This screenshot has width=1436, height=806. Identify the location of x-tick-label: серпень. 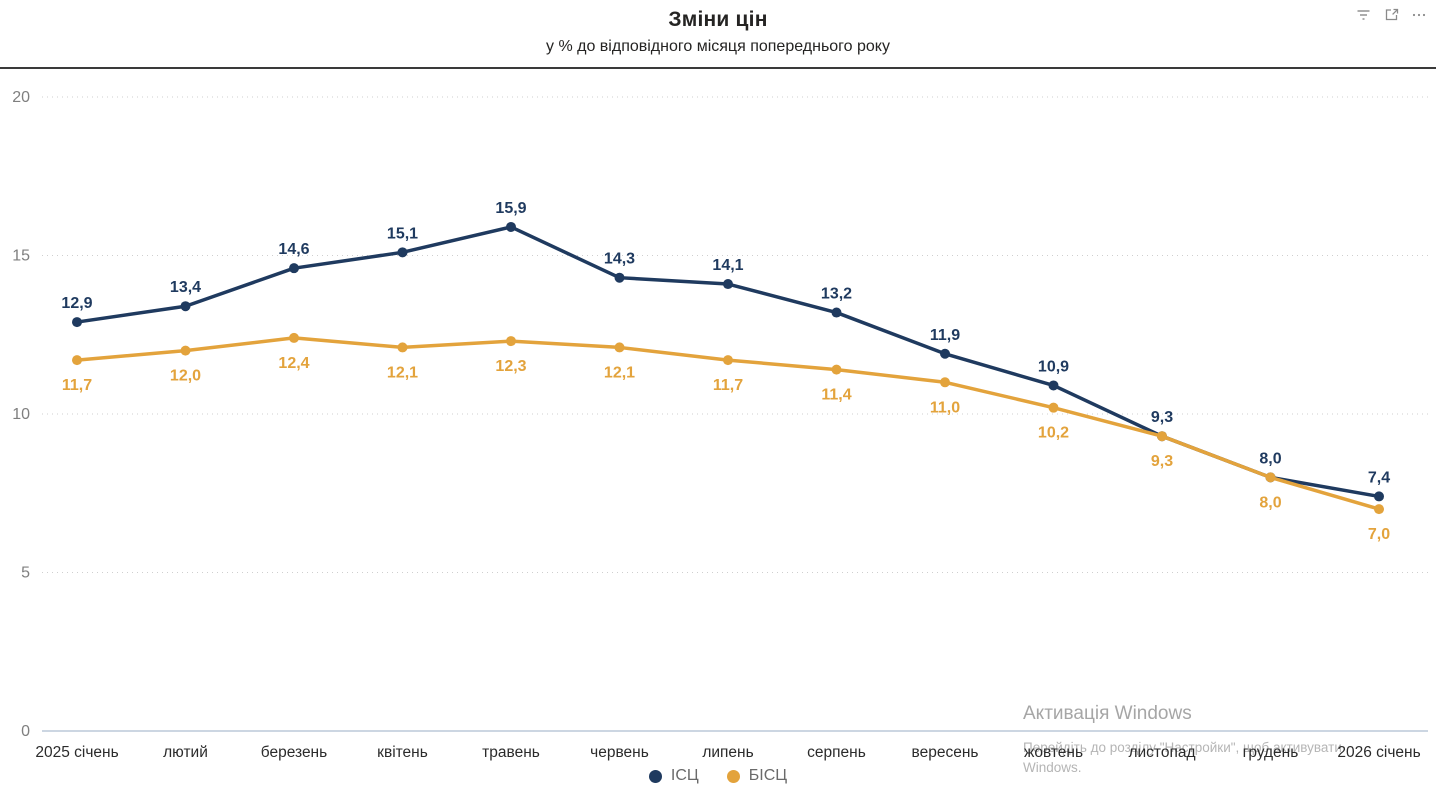
(836, 752).